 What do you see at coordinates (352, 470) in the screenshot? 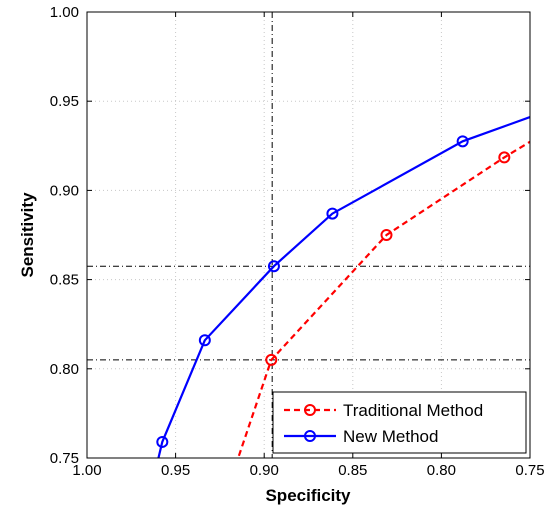
I see `x-tick-label: 0.85` at bounding box center [352, 470].